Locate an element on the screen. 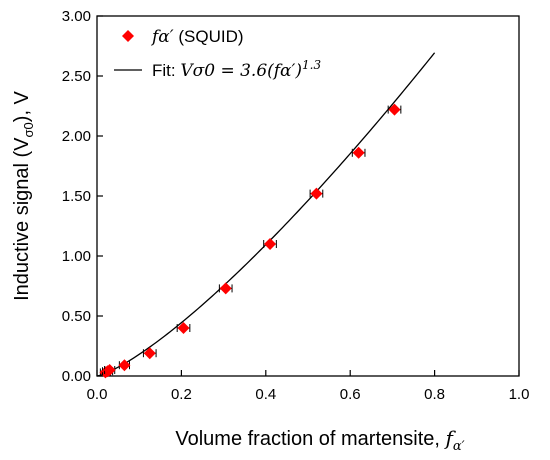  x-tick-label: 0.6 is located at coordinates (350, 394).